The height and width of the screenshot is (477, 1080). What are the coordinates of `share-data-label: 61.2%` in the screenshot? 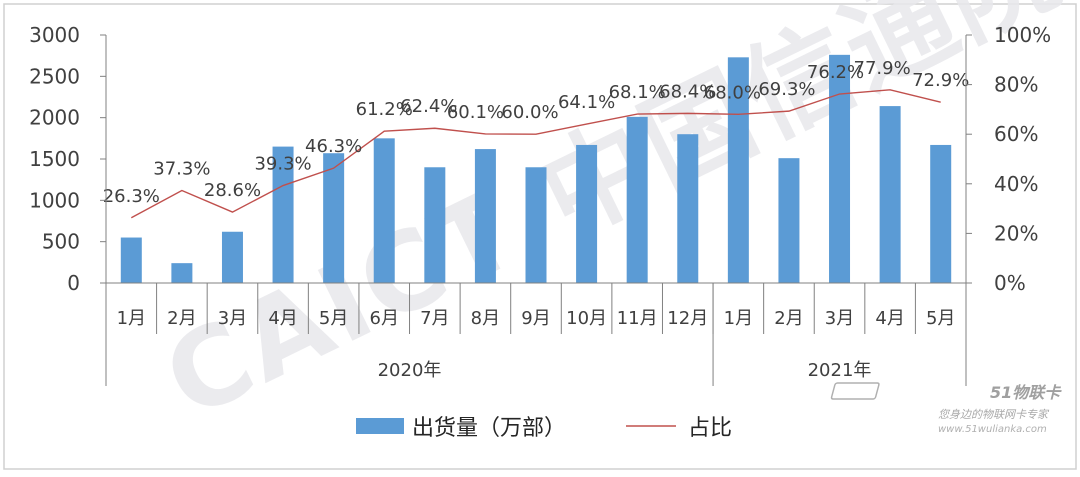 It's located at (384, 109).